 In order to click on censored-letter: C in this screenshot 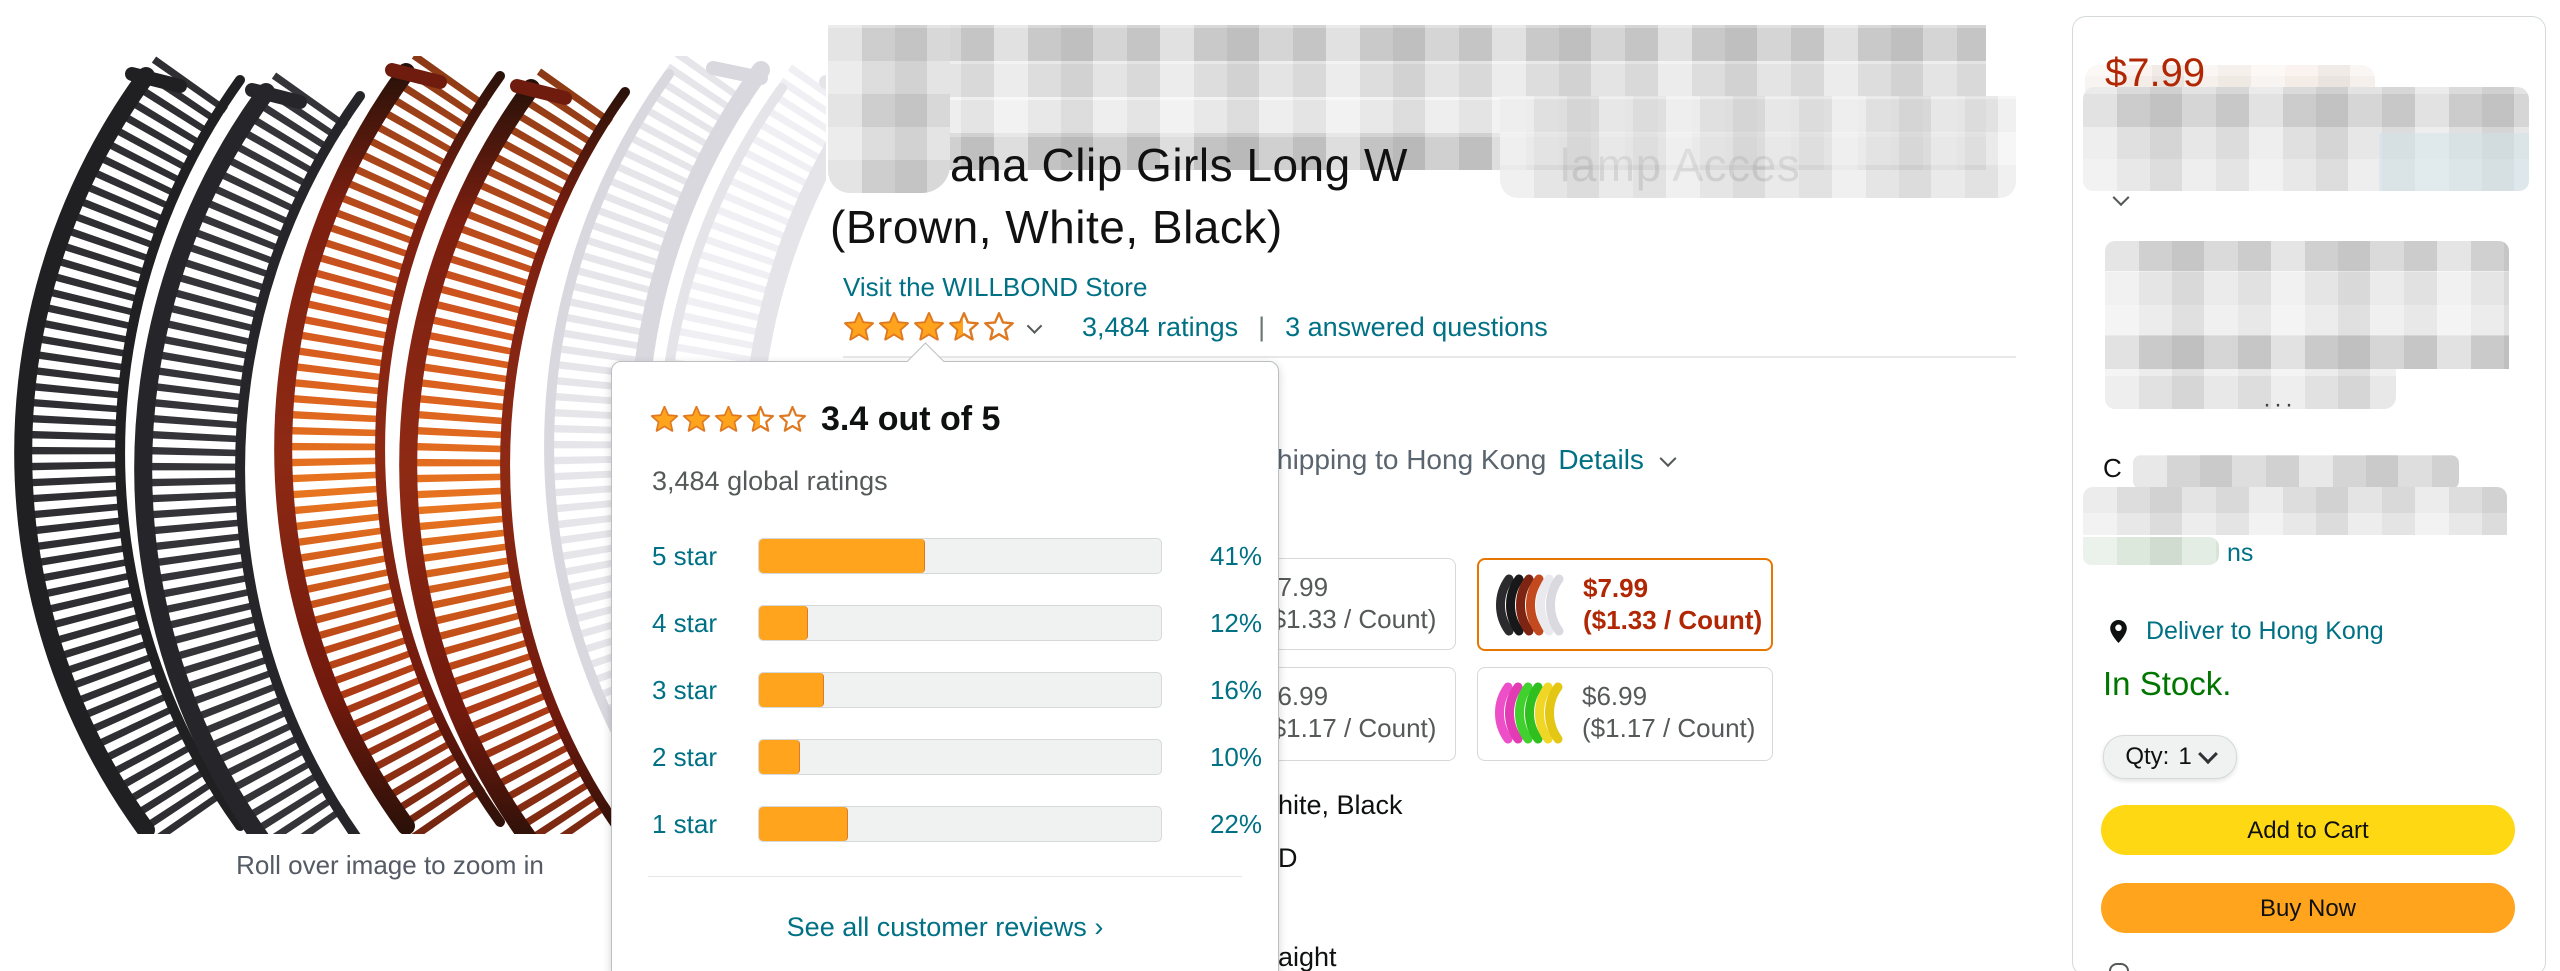, I will do `click(2112, 468)`.